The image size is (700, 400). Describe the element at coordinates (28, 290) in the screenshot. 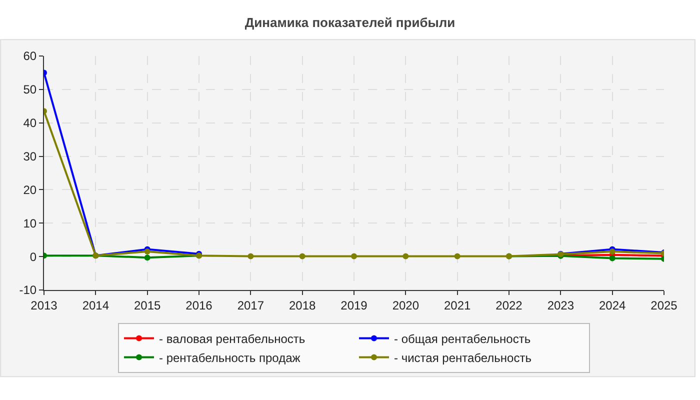

I see `y-tick-label: -10` at that location.